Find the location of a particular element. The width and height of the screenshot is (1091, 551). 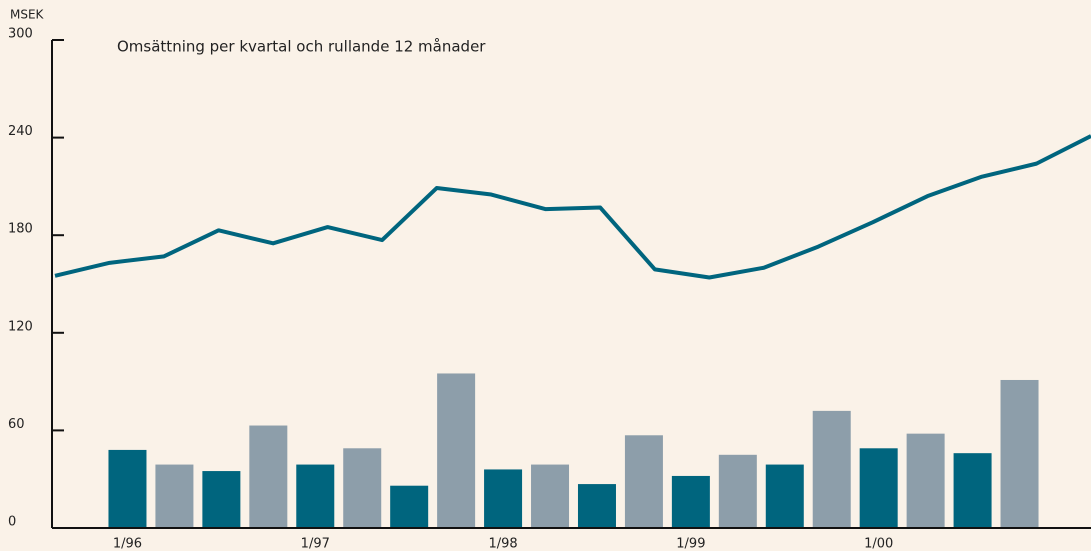

x-tick-label: 1/99 is located at coordinates (690, 544).